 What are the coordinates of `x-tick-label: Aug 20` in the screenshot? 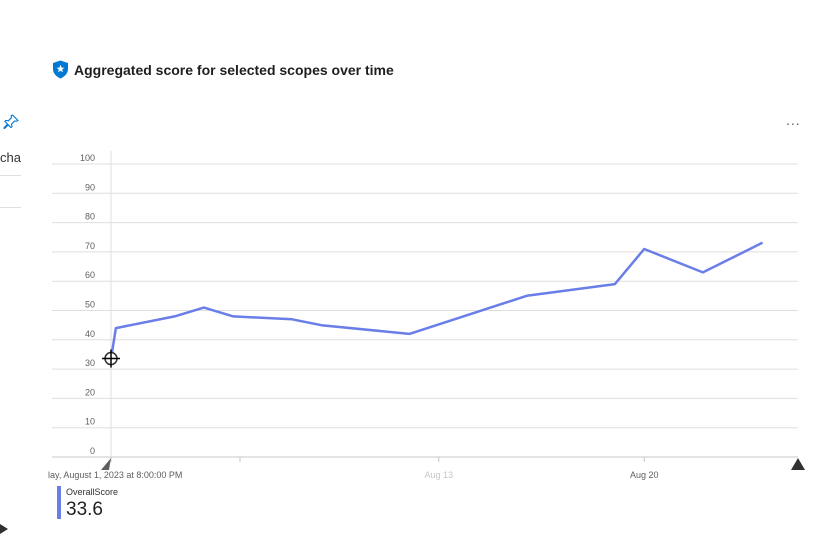 It's located at (644, 475).